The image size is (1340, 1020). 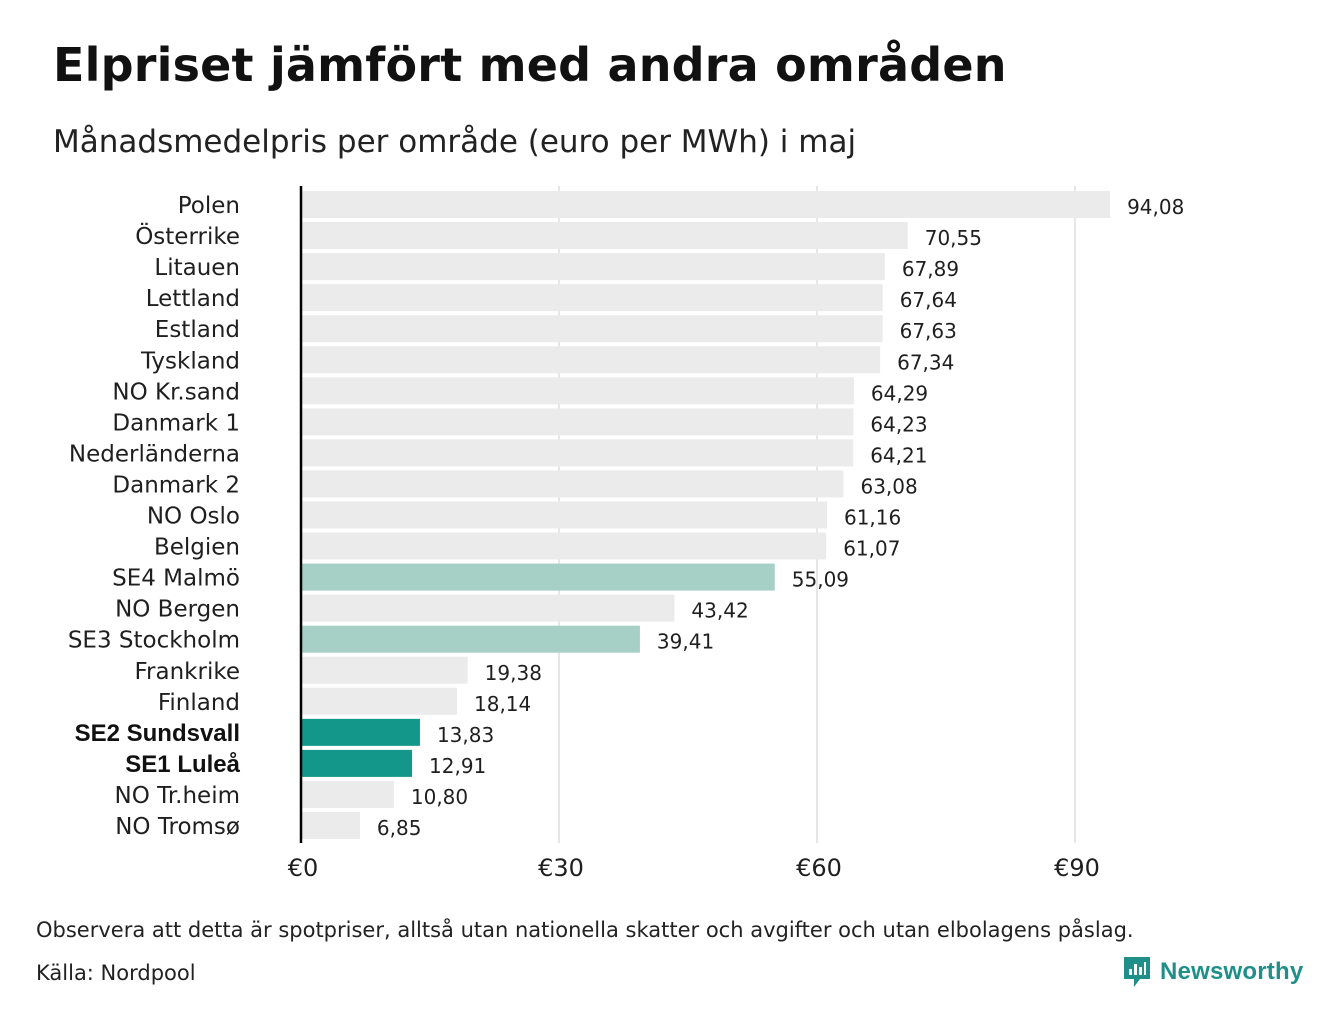 I want to click on category-label: Frankrike, so click(x=188, y=672).